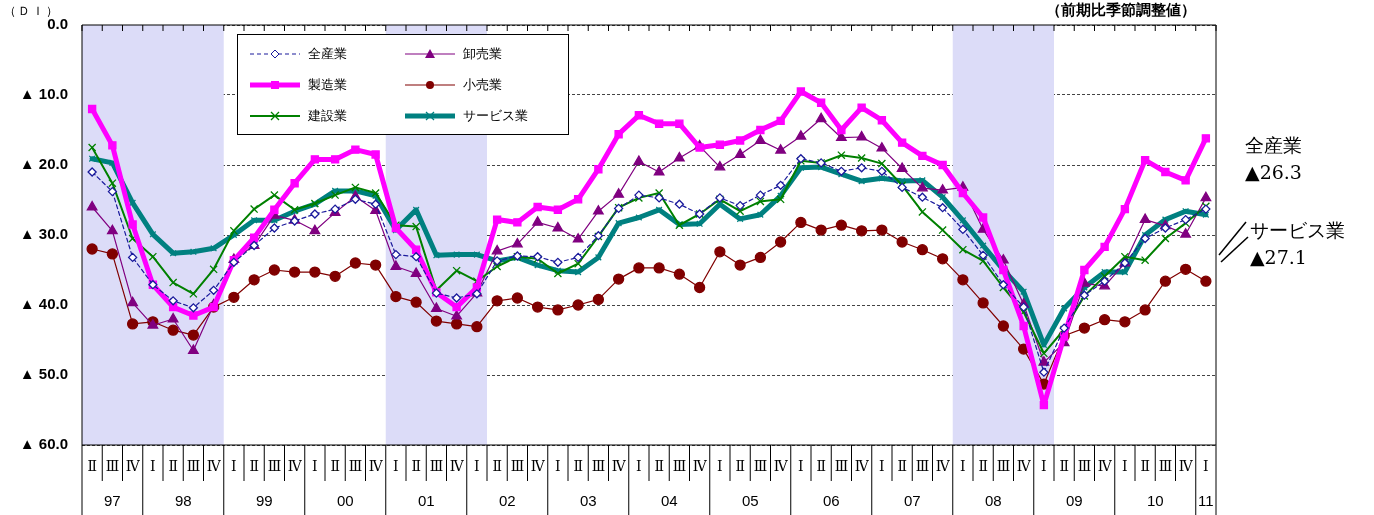 Image resolution: width=1374 pixels, height=515 pixels. What do you see at coordinates (588, 501) in the screenshot?
I see `text: 03` at bounding box center [588, 501].